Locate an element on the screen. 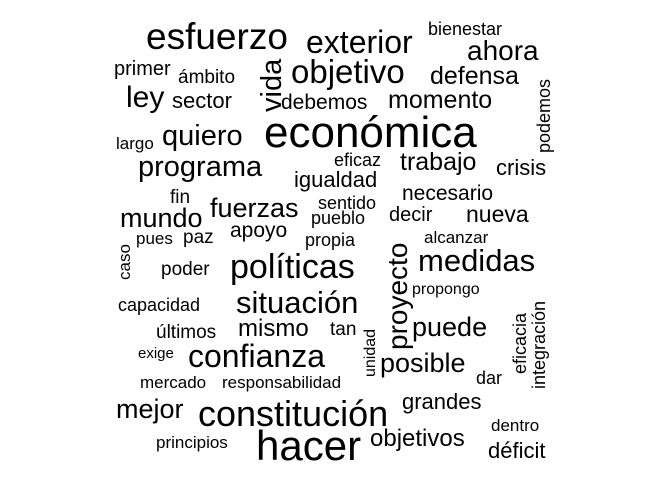  word-poder: poder is located at coordinates (185, 269).